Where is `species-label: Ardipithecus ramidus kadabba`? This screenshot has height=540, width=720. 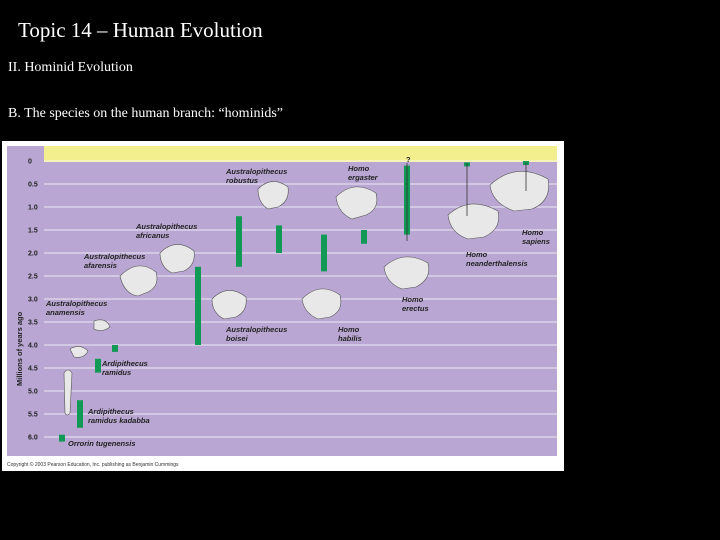
species-label: Ardipithecus ramidus kadabba is located at coordinates (118, 416).